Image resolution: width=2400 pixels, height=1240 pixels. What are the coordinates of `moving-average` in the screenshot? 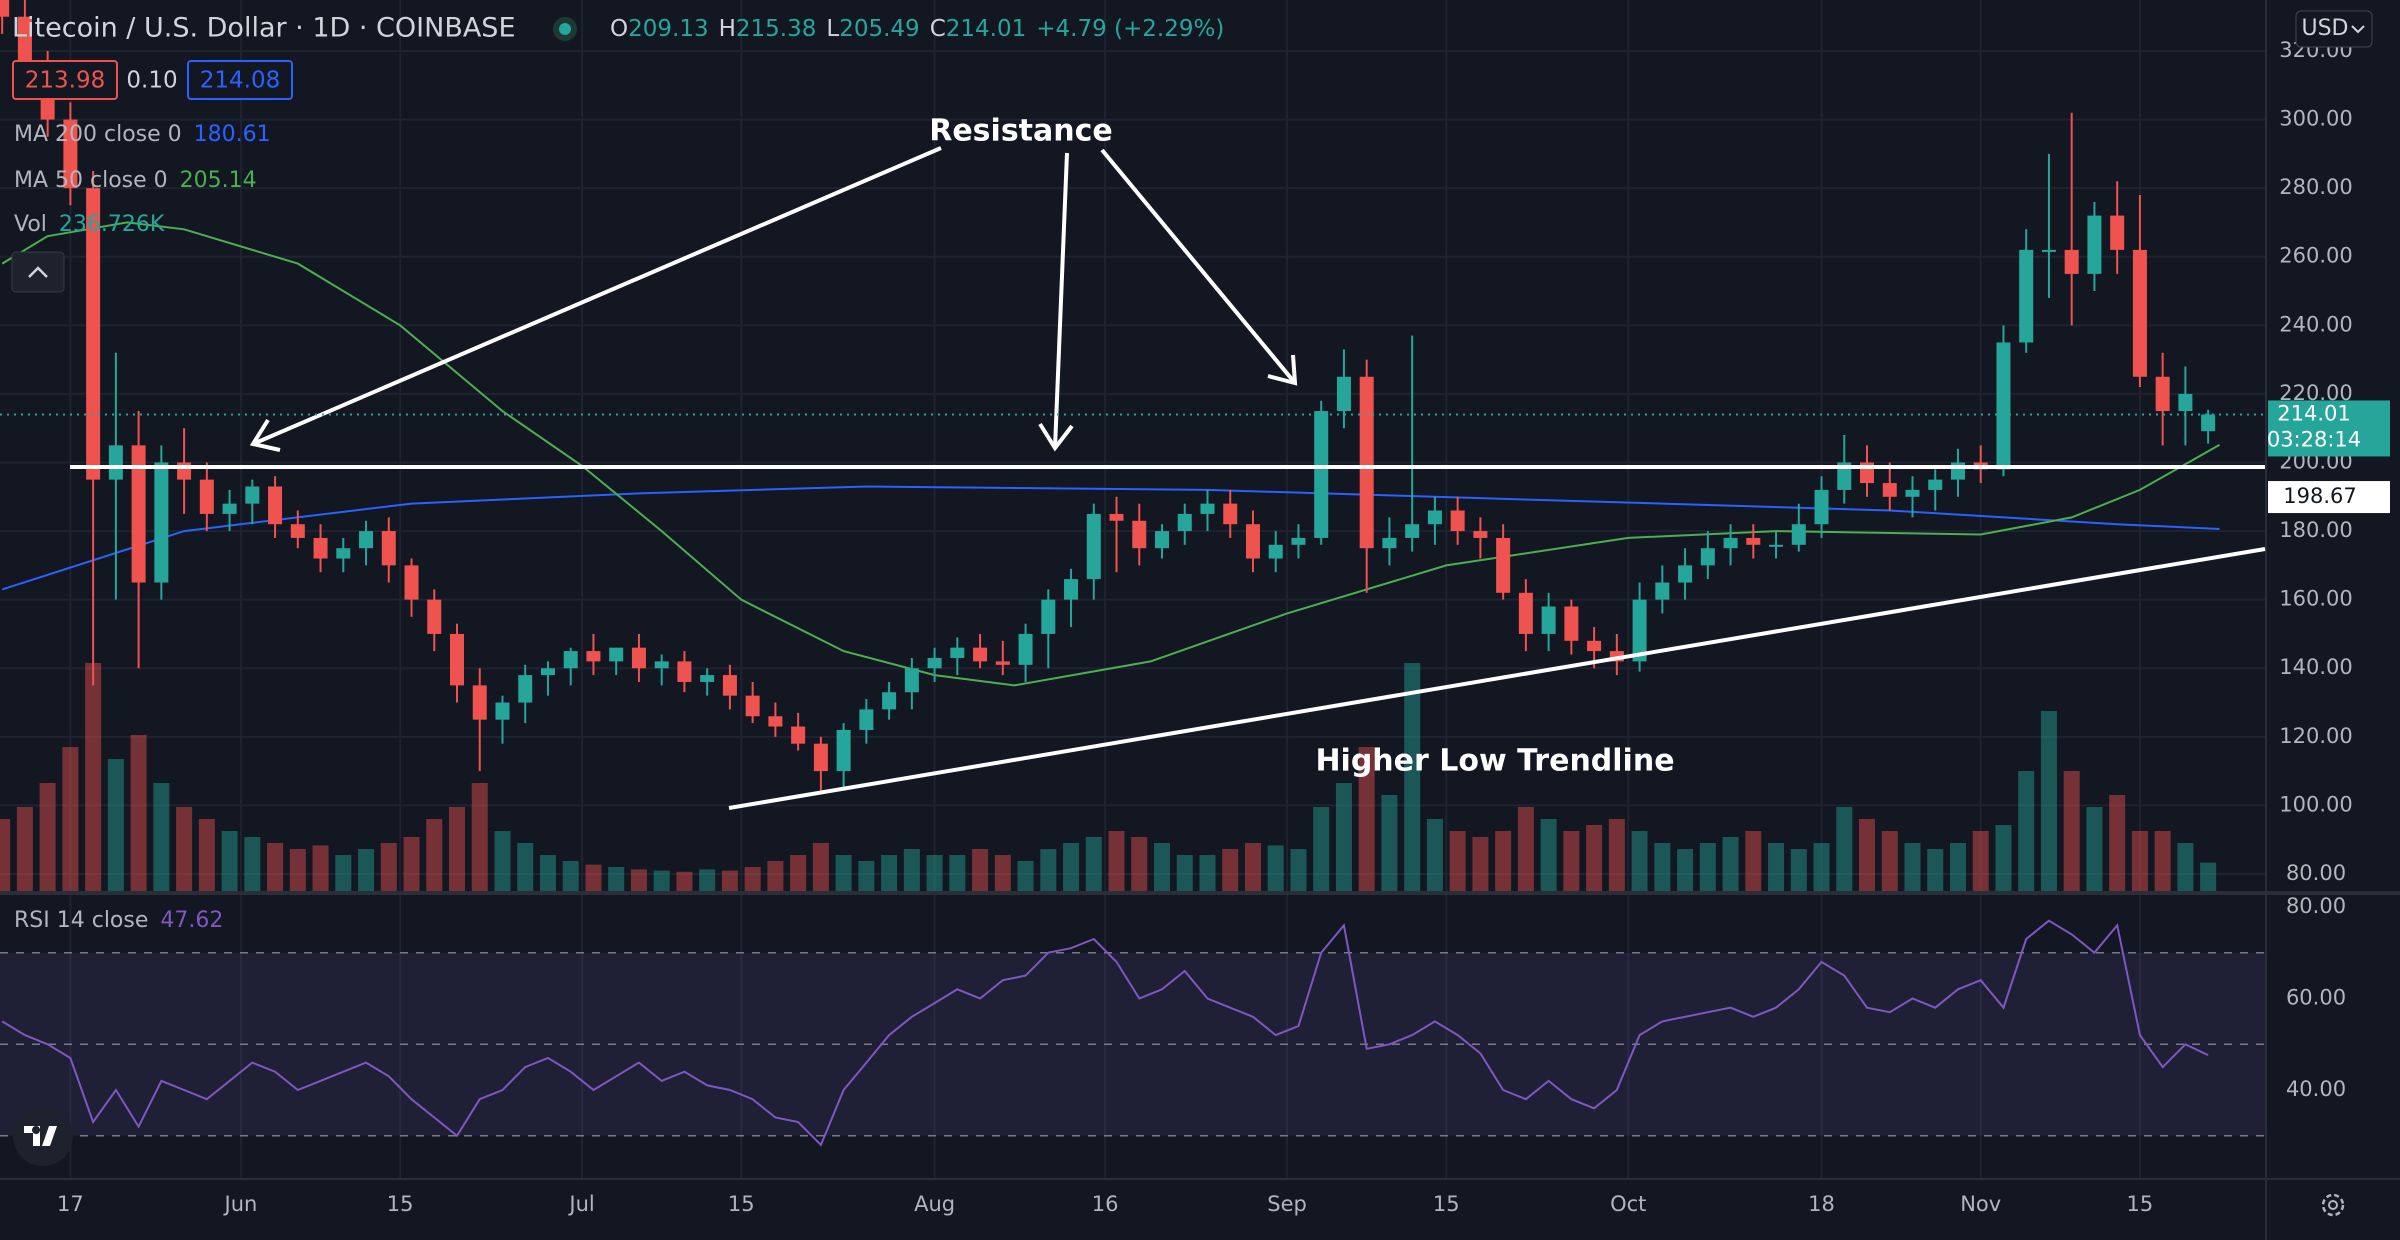 It's located at (1110, 538).